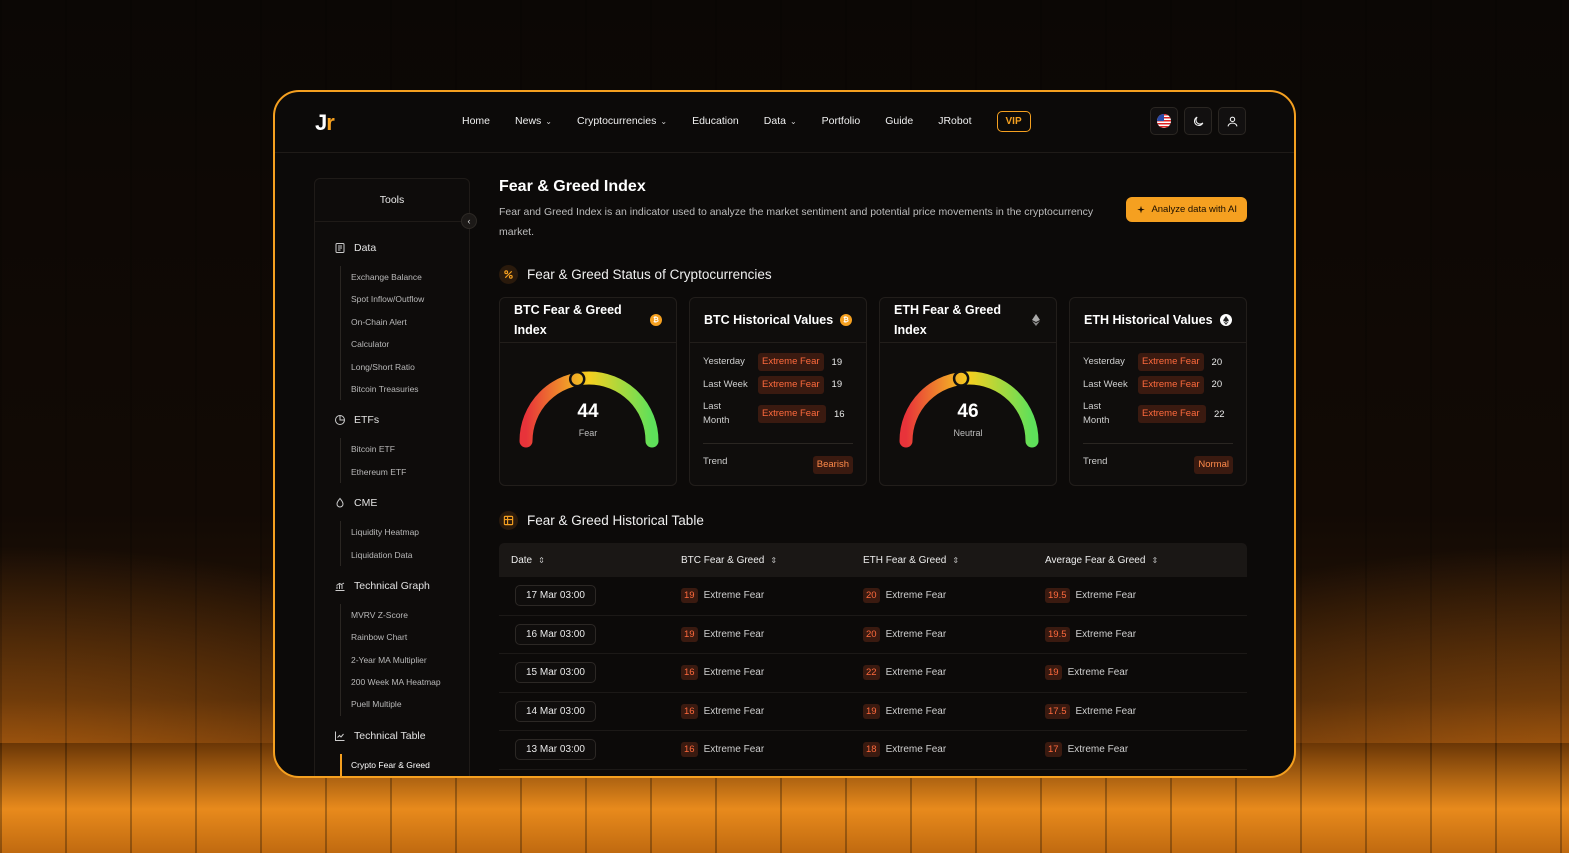  What do you see at coordinates (689, 711) in the screenshot?
I see `score-badge: 16` at bounding box center [689, 711].